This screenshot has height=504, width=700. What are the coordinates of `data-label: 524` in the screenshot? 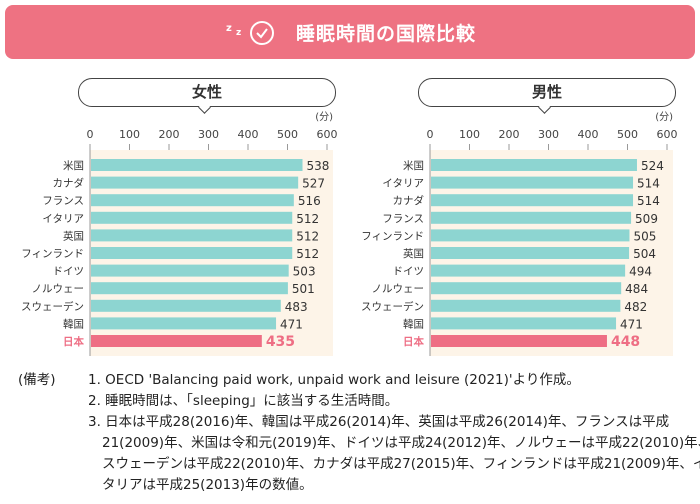 It's located at (652, 166).